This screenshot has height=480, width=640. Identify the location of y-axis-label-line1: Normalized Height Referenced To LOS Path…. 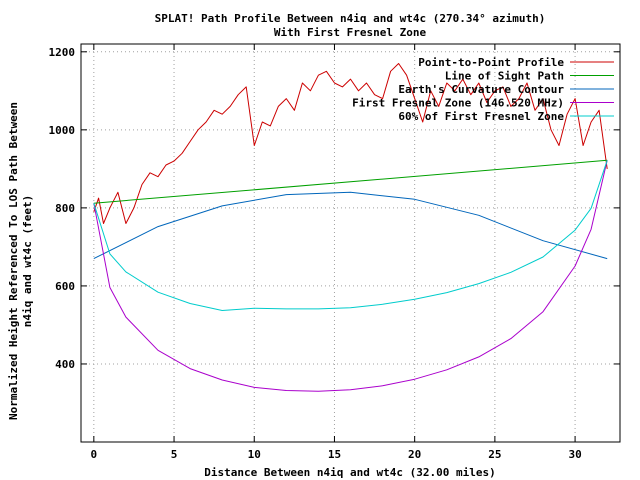
(13, 261).